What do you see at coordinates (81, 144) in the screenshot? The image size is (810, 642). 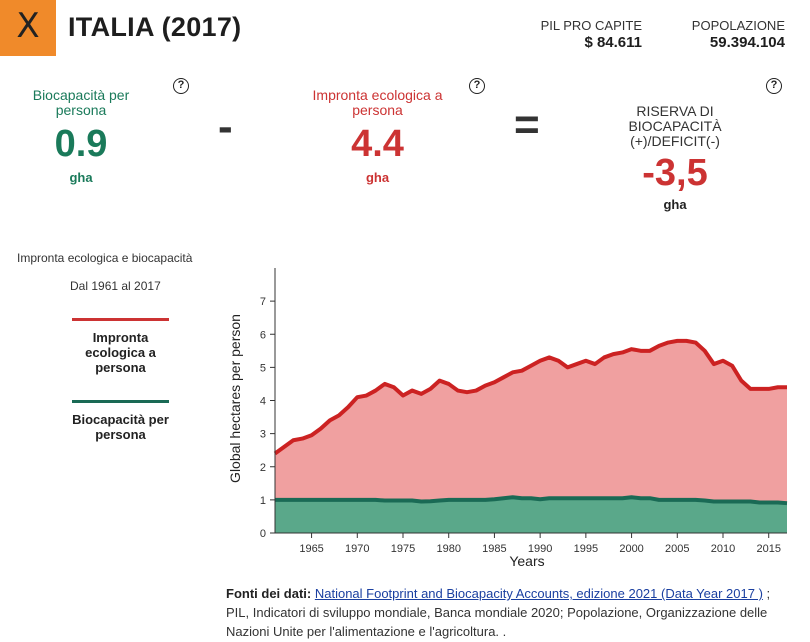 I see `biocapacity-value: 0.9` at bounding box center [81, 144].